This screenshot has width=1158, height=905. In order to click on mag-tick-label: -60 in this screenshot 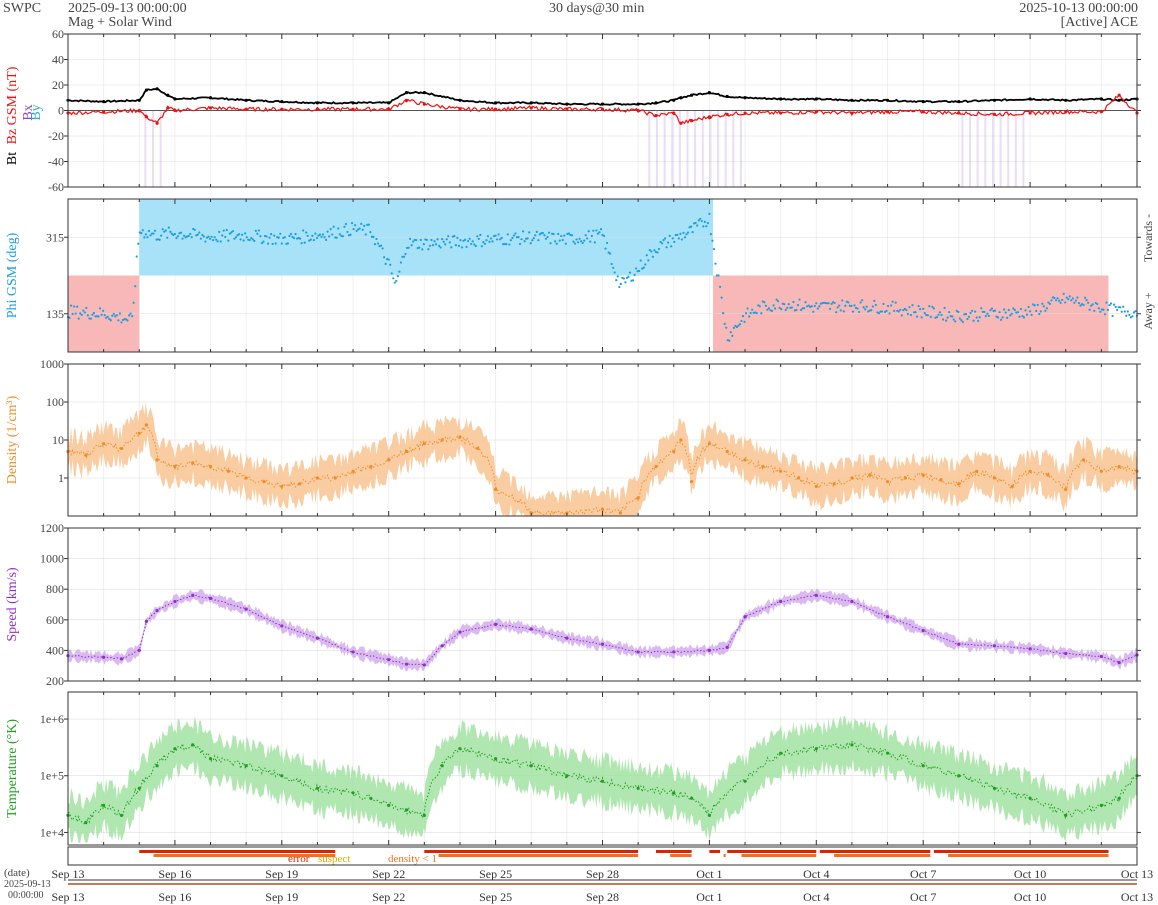, I will do `click(56, 187)`.